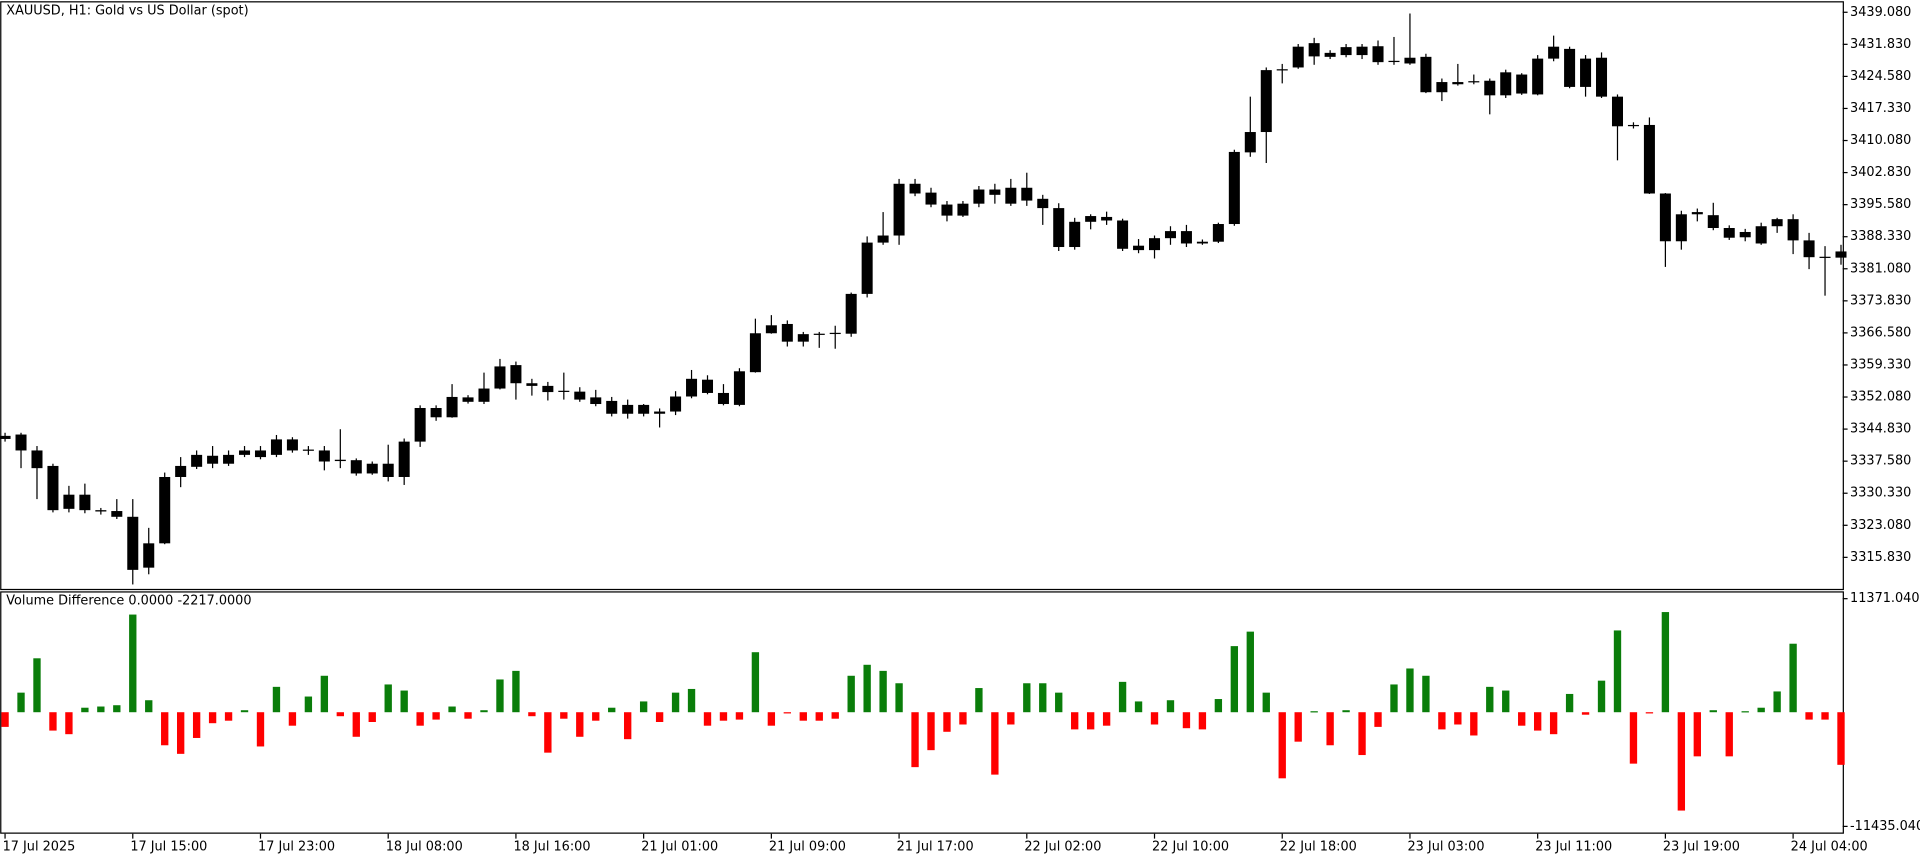 The height and width of the screenshot is (857, 1920). Describe the element at coordinates (935, 847) in the screenshot. I see `x-tick-label: 21 Jul 17:00` at that location.